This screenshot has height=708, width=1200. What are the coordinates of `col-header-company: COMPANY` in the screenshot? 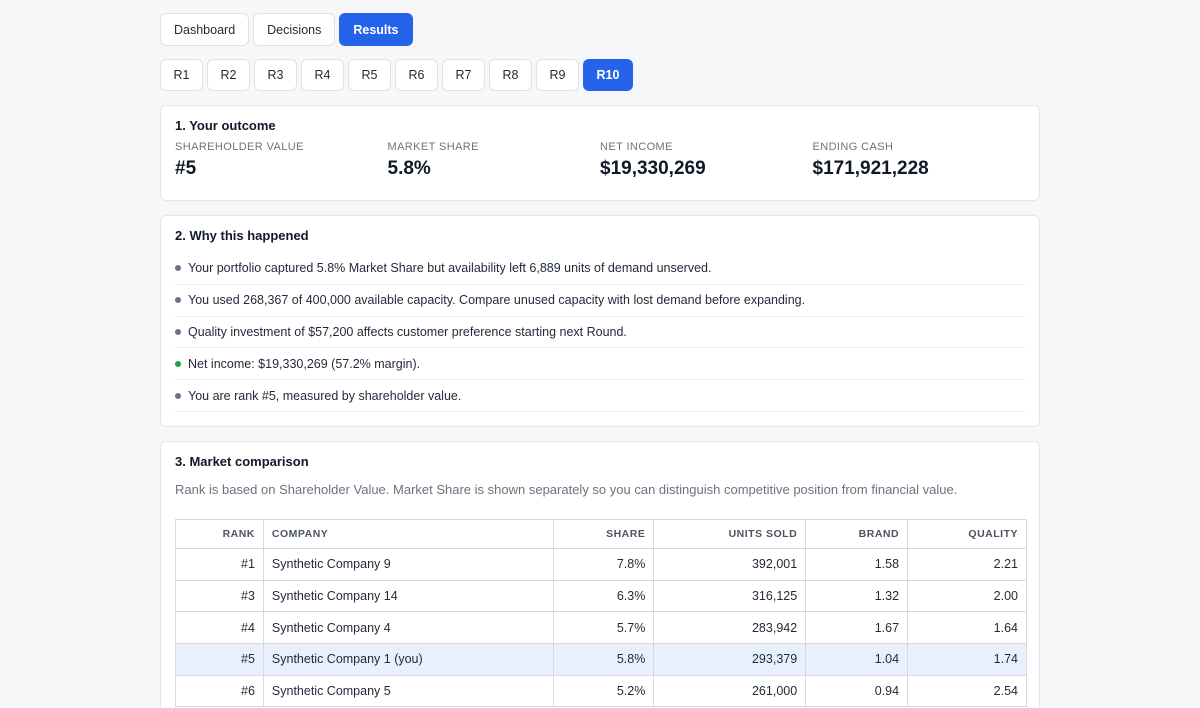 It's located at (408, 534).